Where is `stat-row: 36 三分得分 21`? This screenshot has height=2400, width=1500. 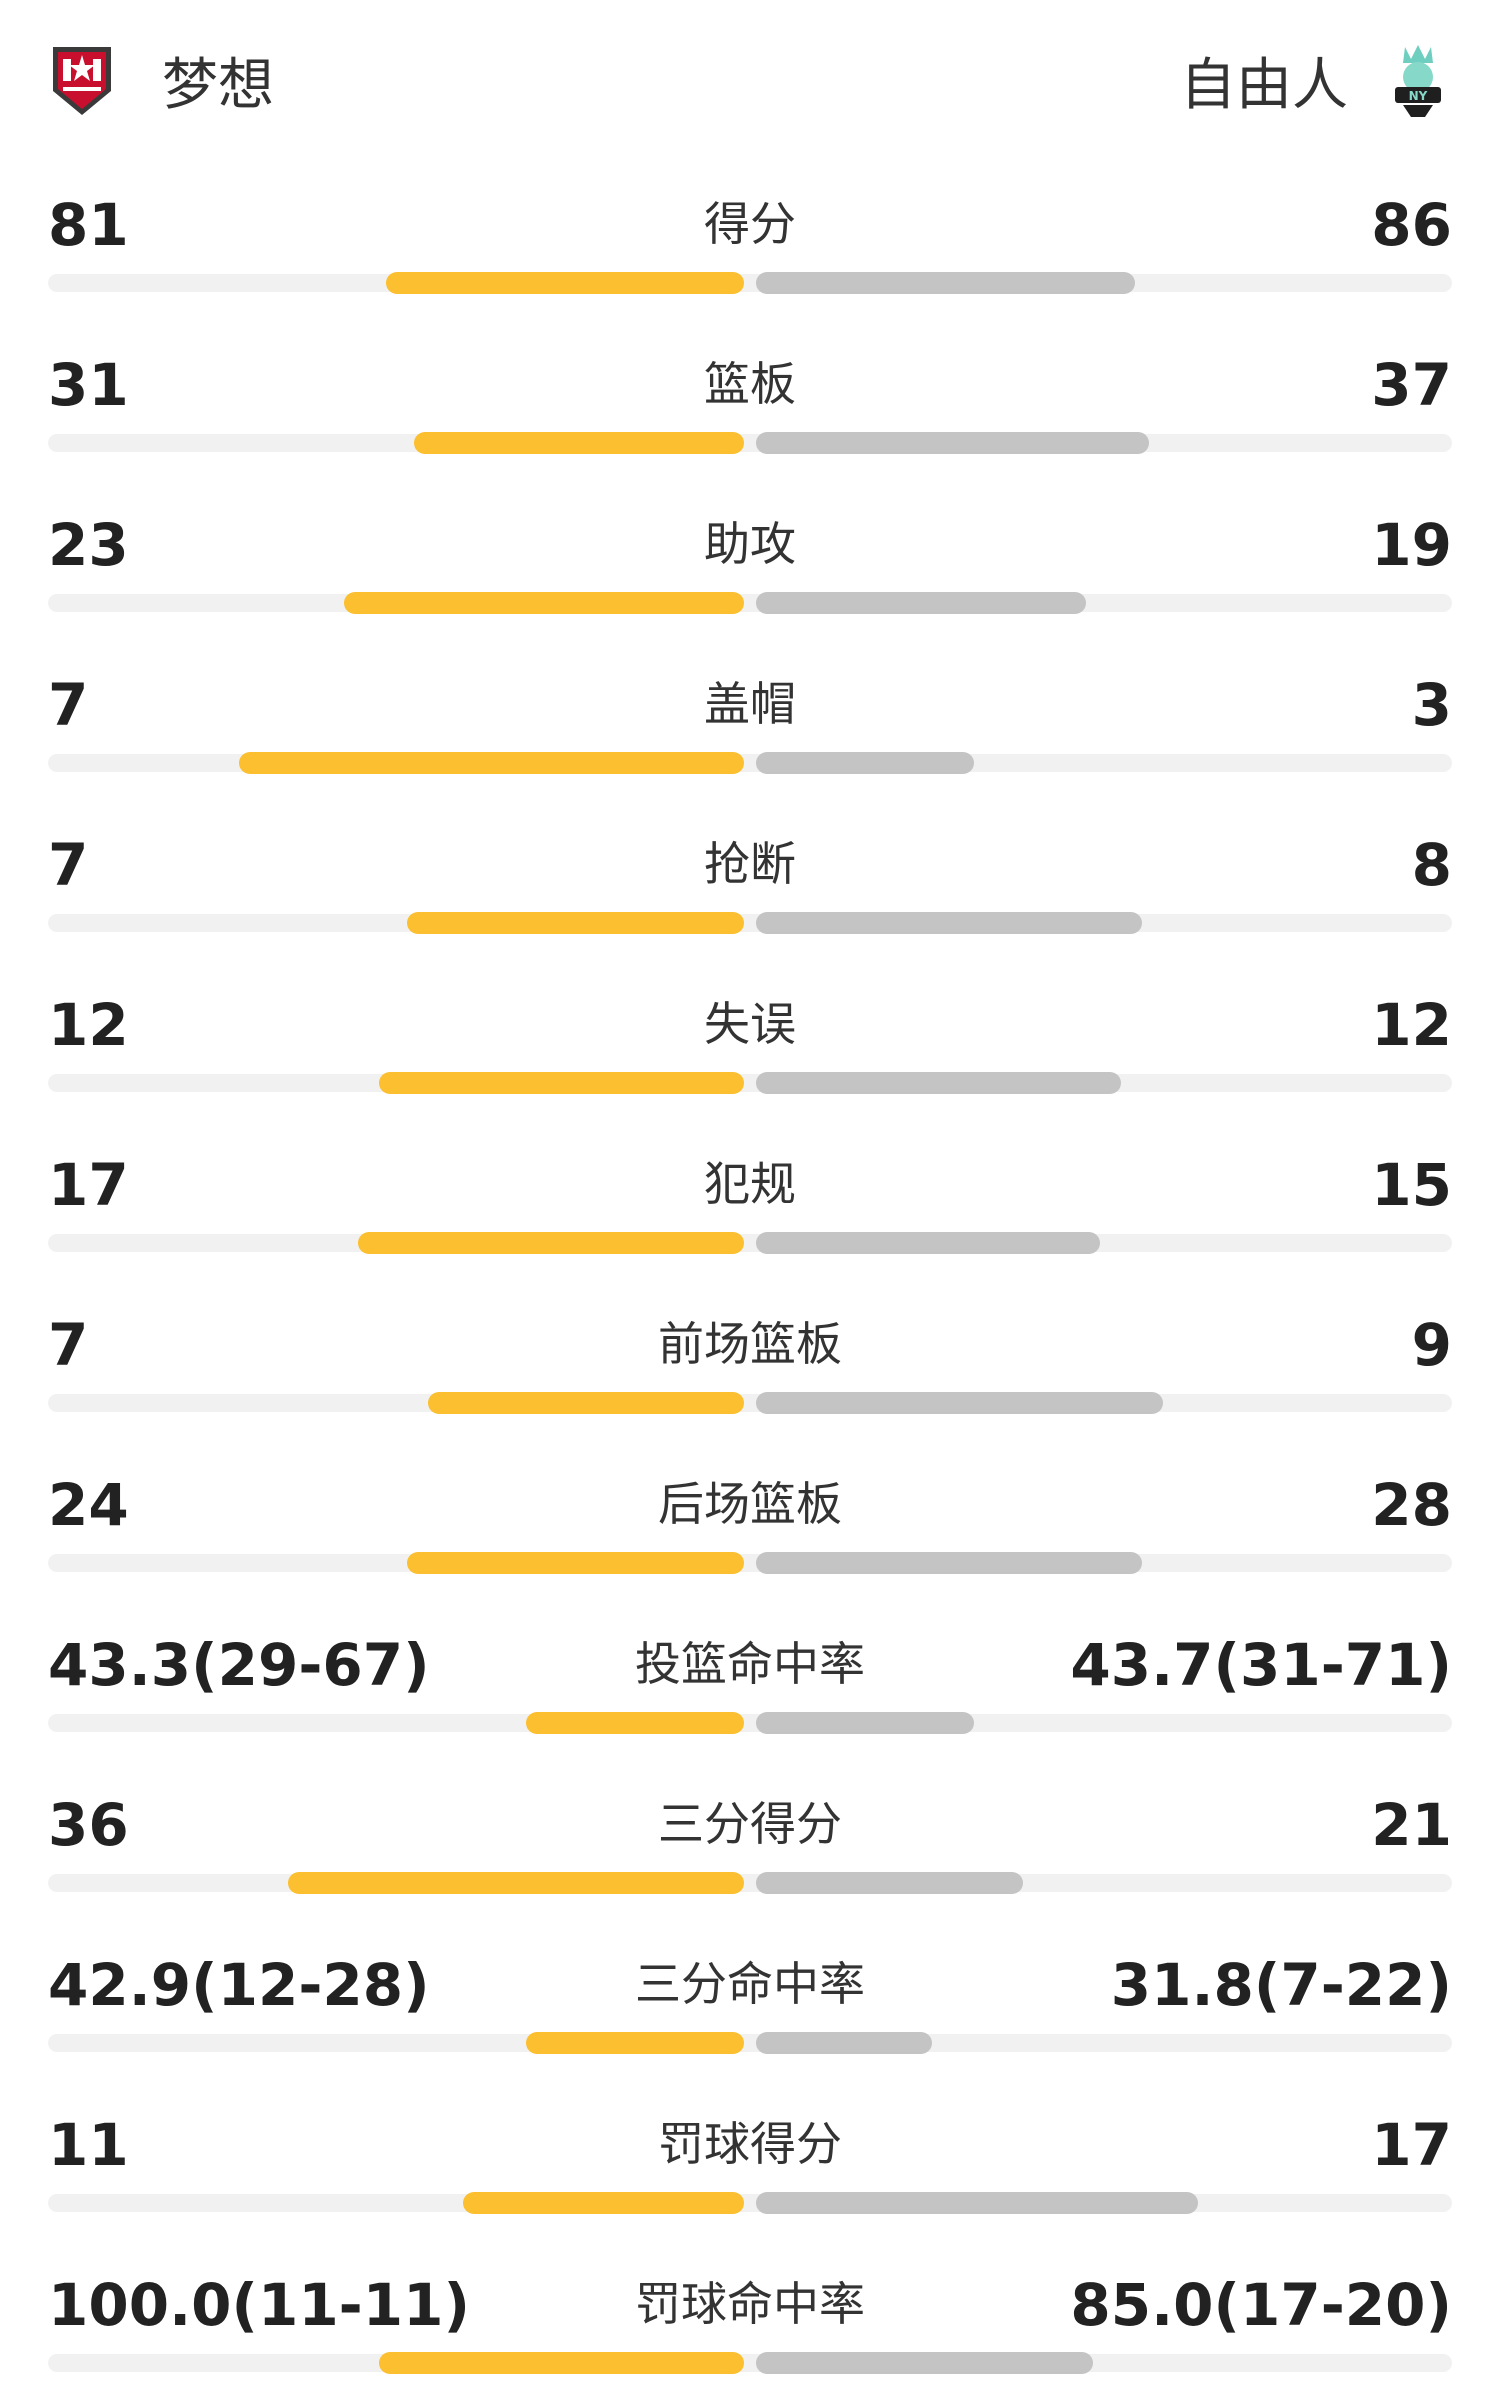
stat-row: 36 三分得分 21 is located at coordinates (750, 1840).